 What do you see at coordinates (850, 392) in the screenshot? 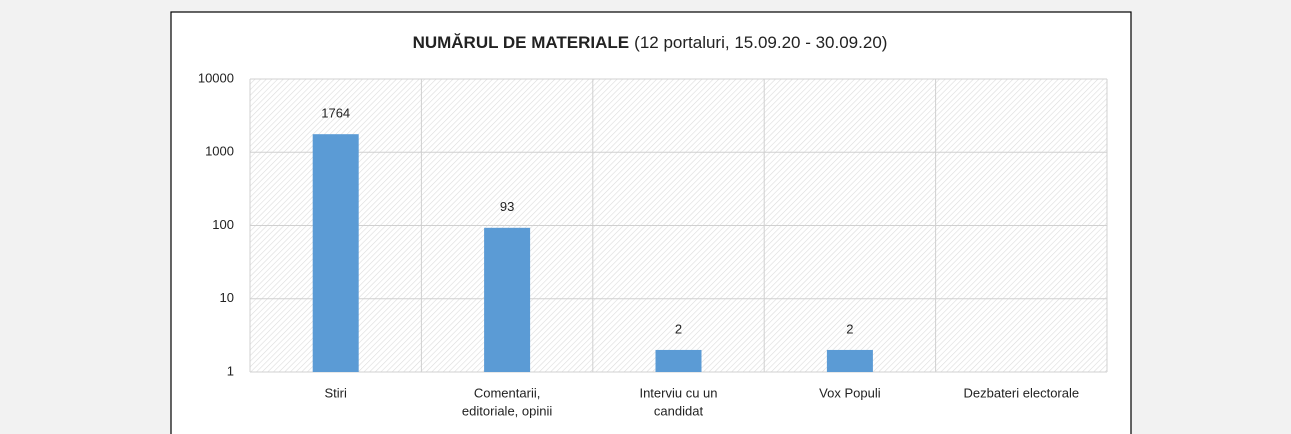
I see `x-tick-label: Vox Populi` at bounding box center [850, 392].